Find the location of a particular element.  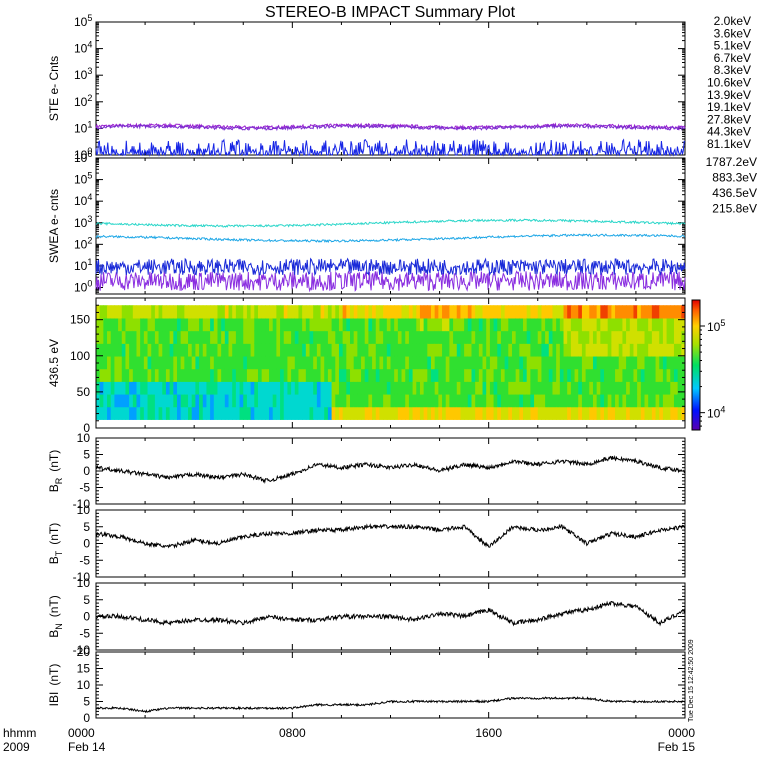

colorbar-gradient is located at coordinates (696, 365).